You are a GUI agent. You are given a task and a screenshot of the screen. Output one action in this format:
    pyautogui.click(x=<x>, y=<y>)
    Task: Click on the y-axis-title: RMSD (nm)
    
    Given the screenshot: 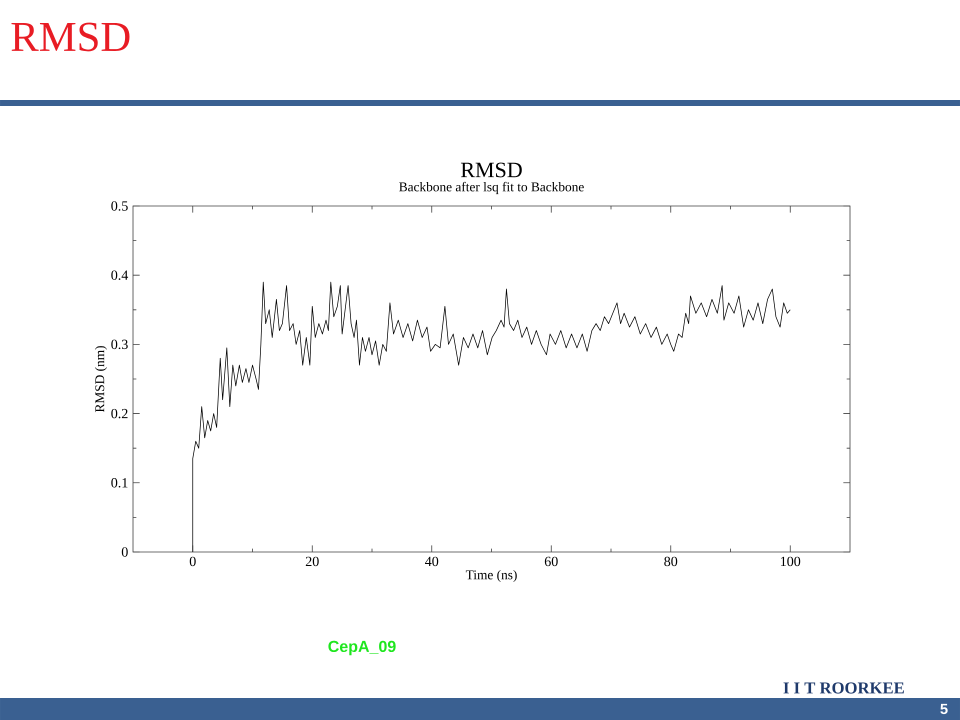 What is the action you would take?
    pyautogui.click(x=100, y=379)
    